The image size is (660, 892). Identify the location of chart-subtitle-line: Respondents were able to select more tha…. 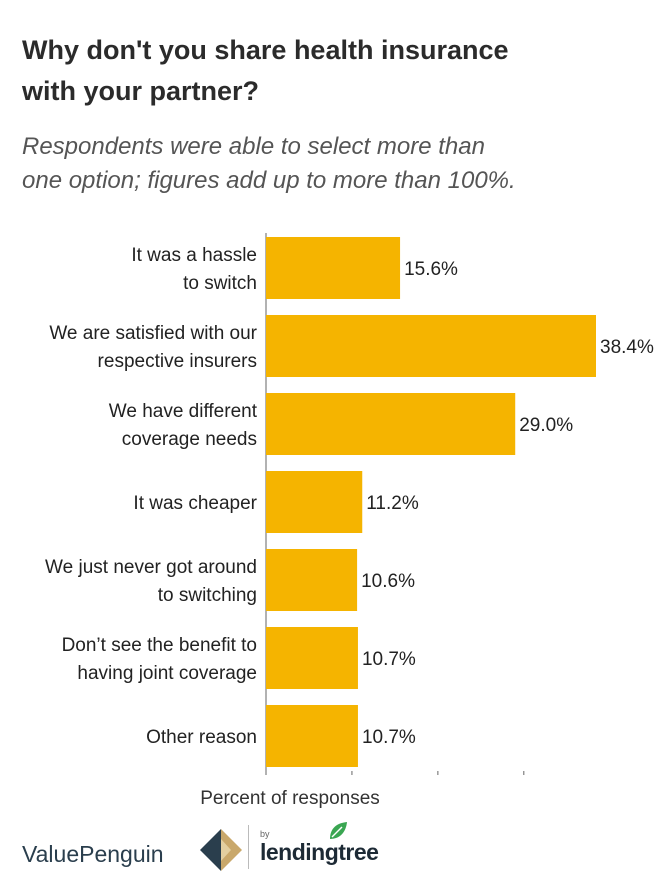
(253, 146).